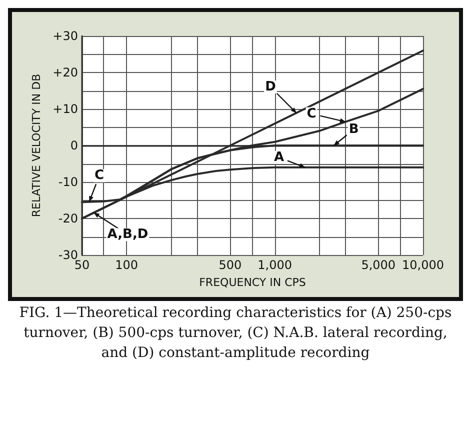 This screenshot has width=471, height=430. Describe the element at coordinates (127, 234) in the screenshot. I see `annotation: A,B,D` at that location.